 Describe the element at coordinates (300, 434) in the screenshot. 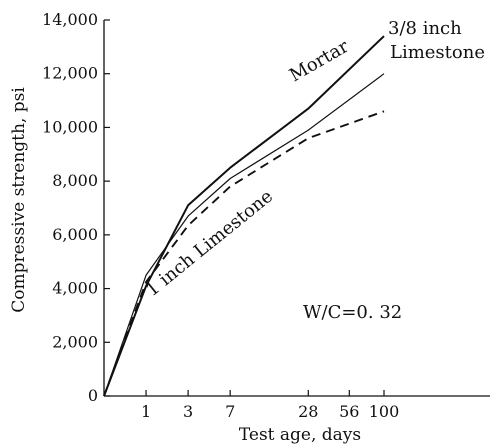

I see `x-axis-title: Test age, days` at that location.